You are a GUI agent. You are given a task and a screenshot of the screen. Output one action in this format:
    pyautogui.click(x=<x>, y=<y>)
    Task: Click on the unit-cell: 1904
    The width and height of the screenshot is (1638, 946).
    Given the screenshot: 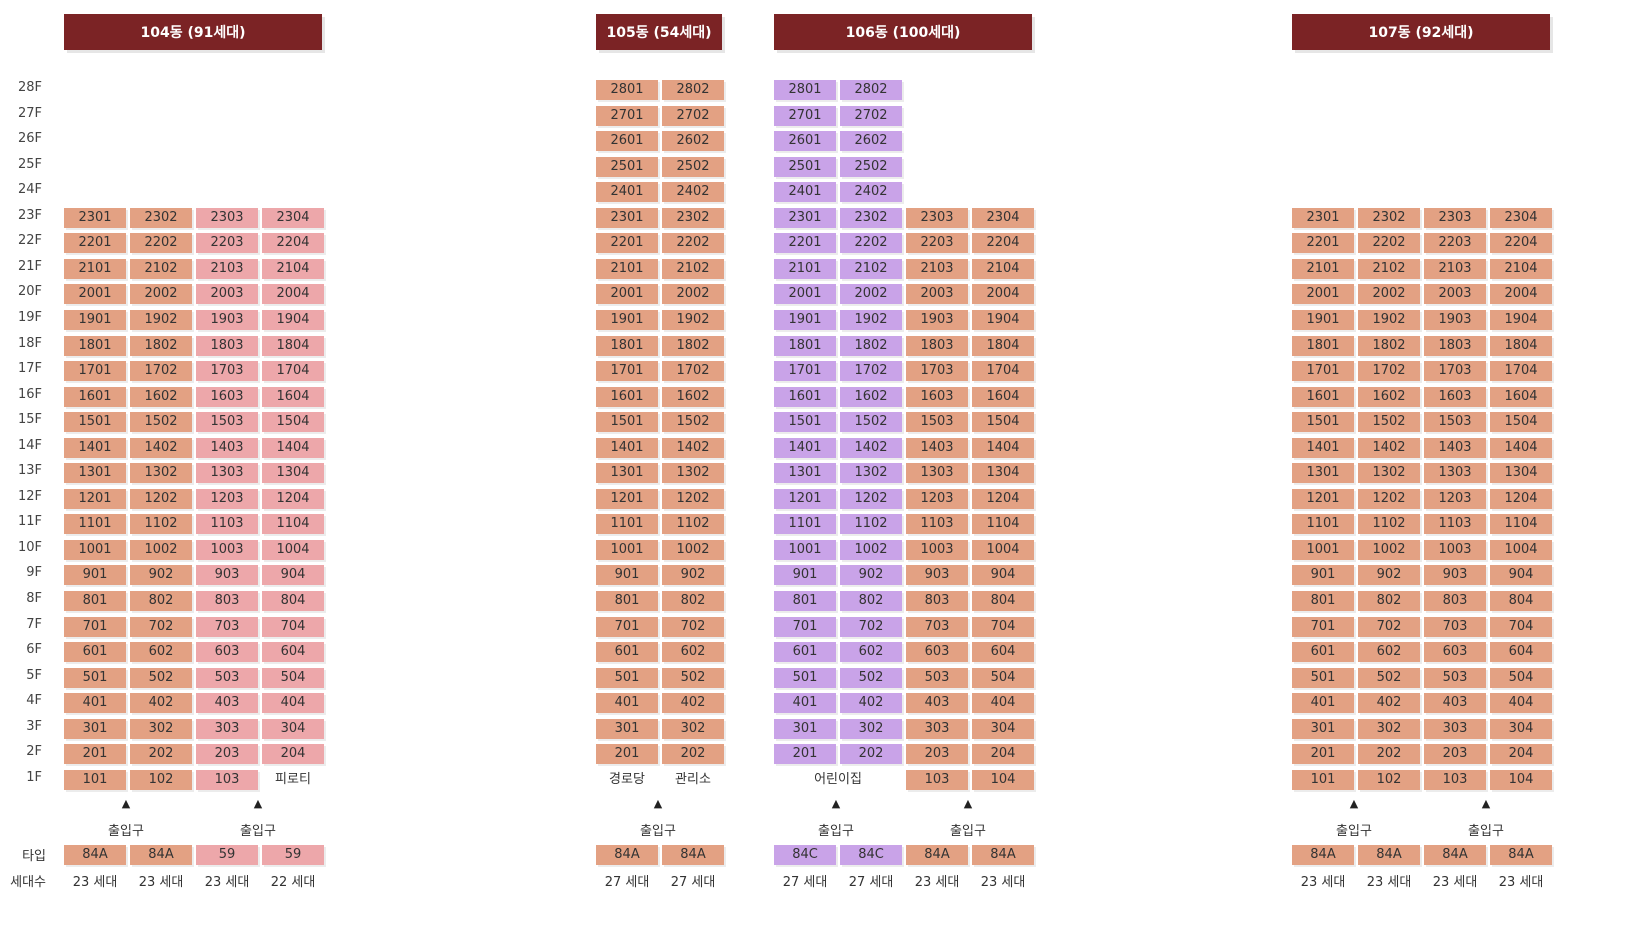 What is the action you would take?
    pyautogui.click(x=293, y=319)
    